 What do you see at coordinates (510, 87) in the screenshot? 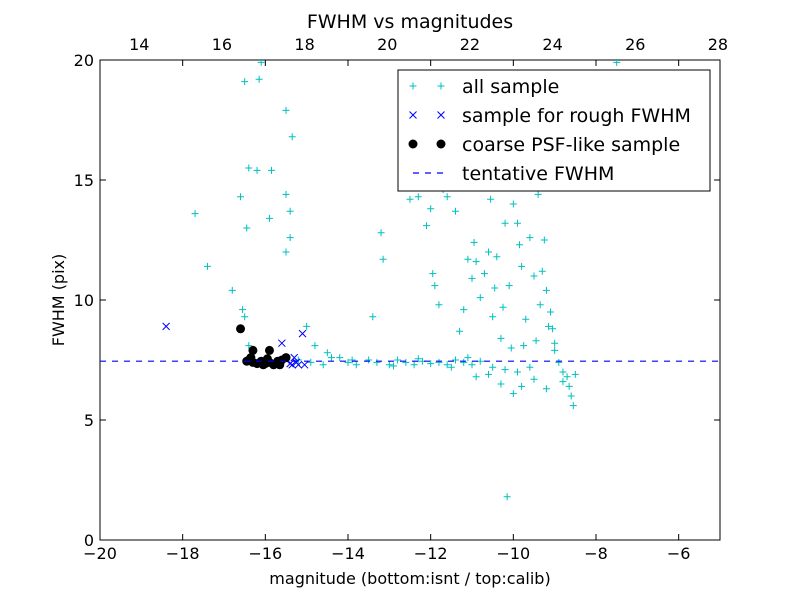
I see `legend-label-all-sample: all sample` at bounding box center [510, 87].